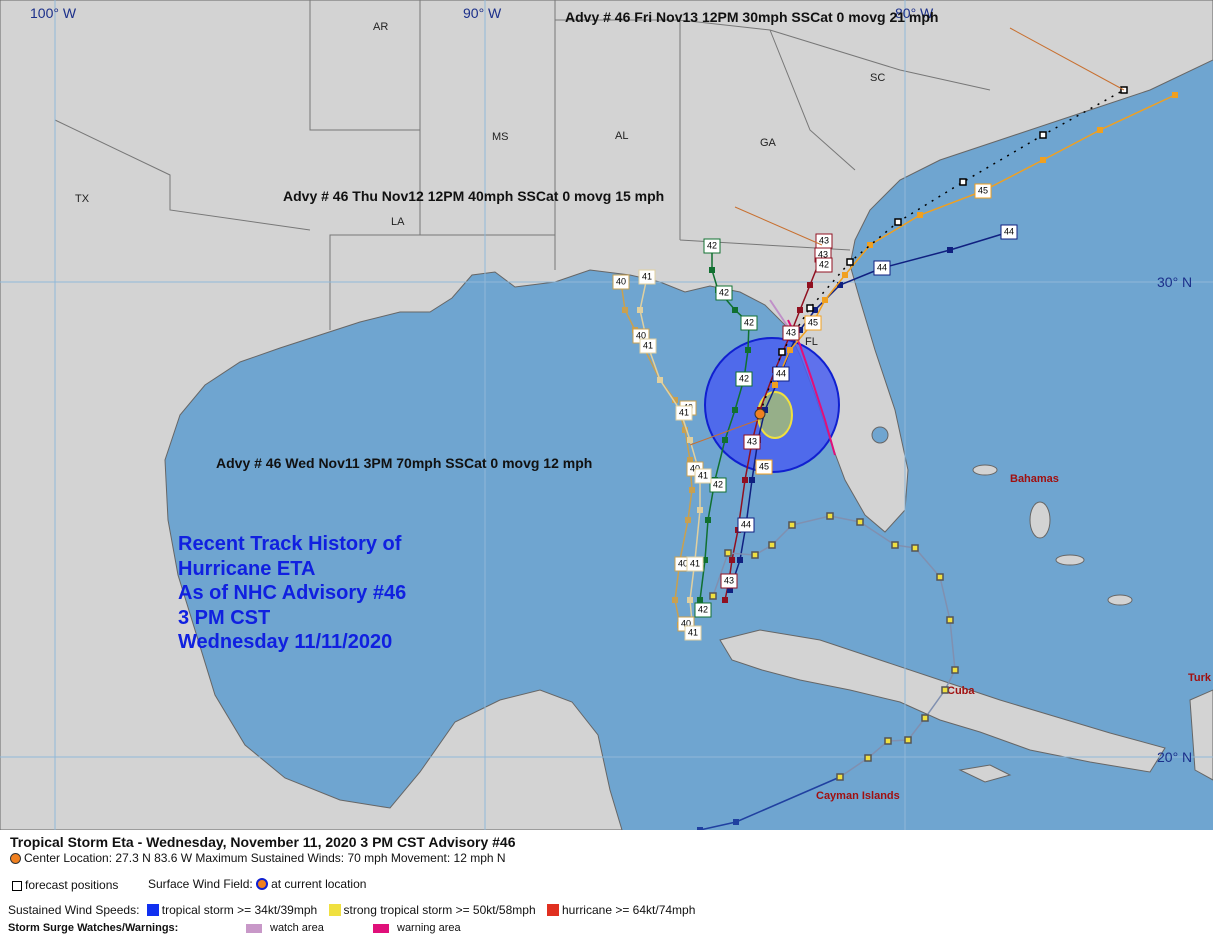 The width and height of the screenshot is (1213, 940). I want to click on legend-wind-field: Surface Wind Field: at current location, so click(257, 884).